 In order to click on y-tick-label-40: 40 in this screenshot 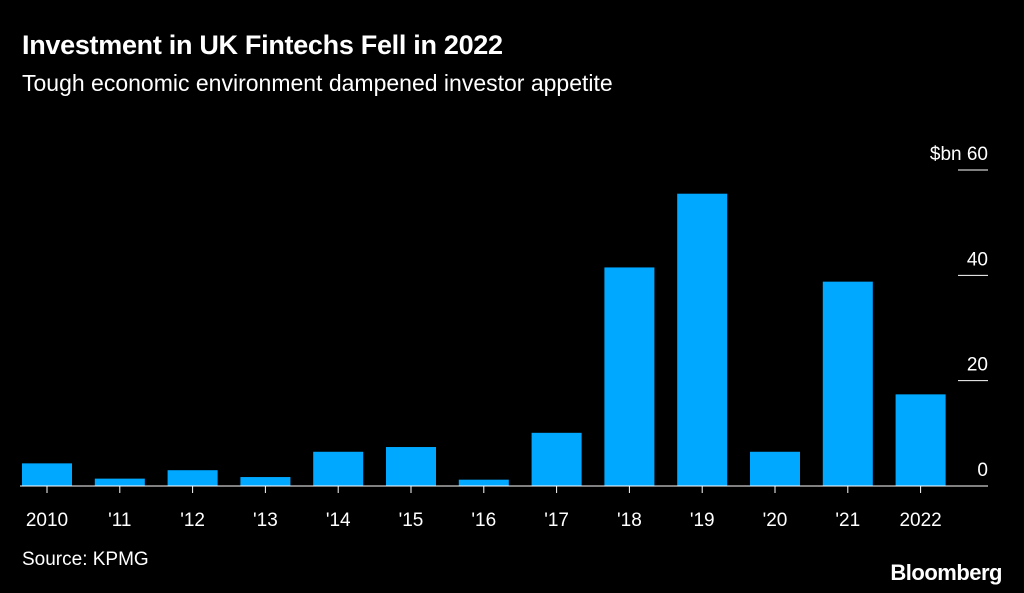, I will do `click(977, 259)`.